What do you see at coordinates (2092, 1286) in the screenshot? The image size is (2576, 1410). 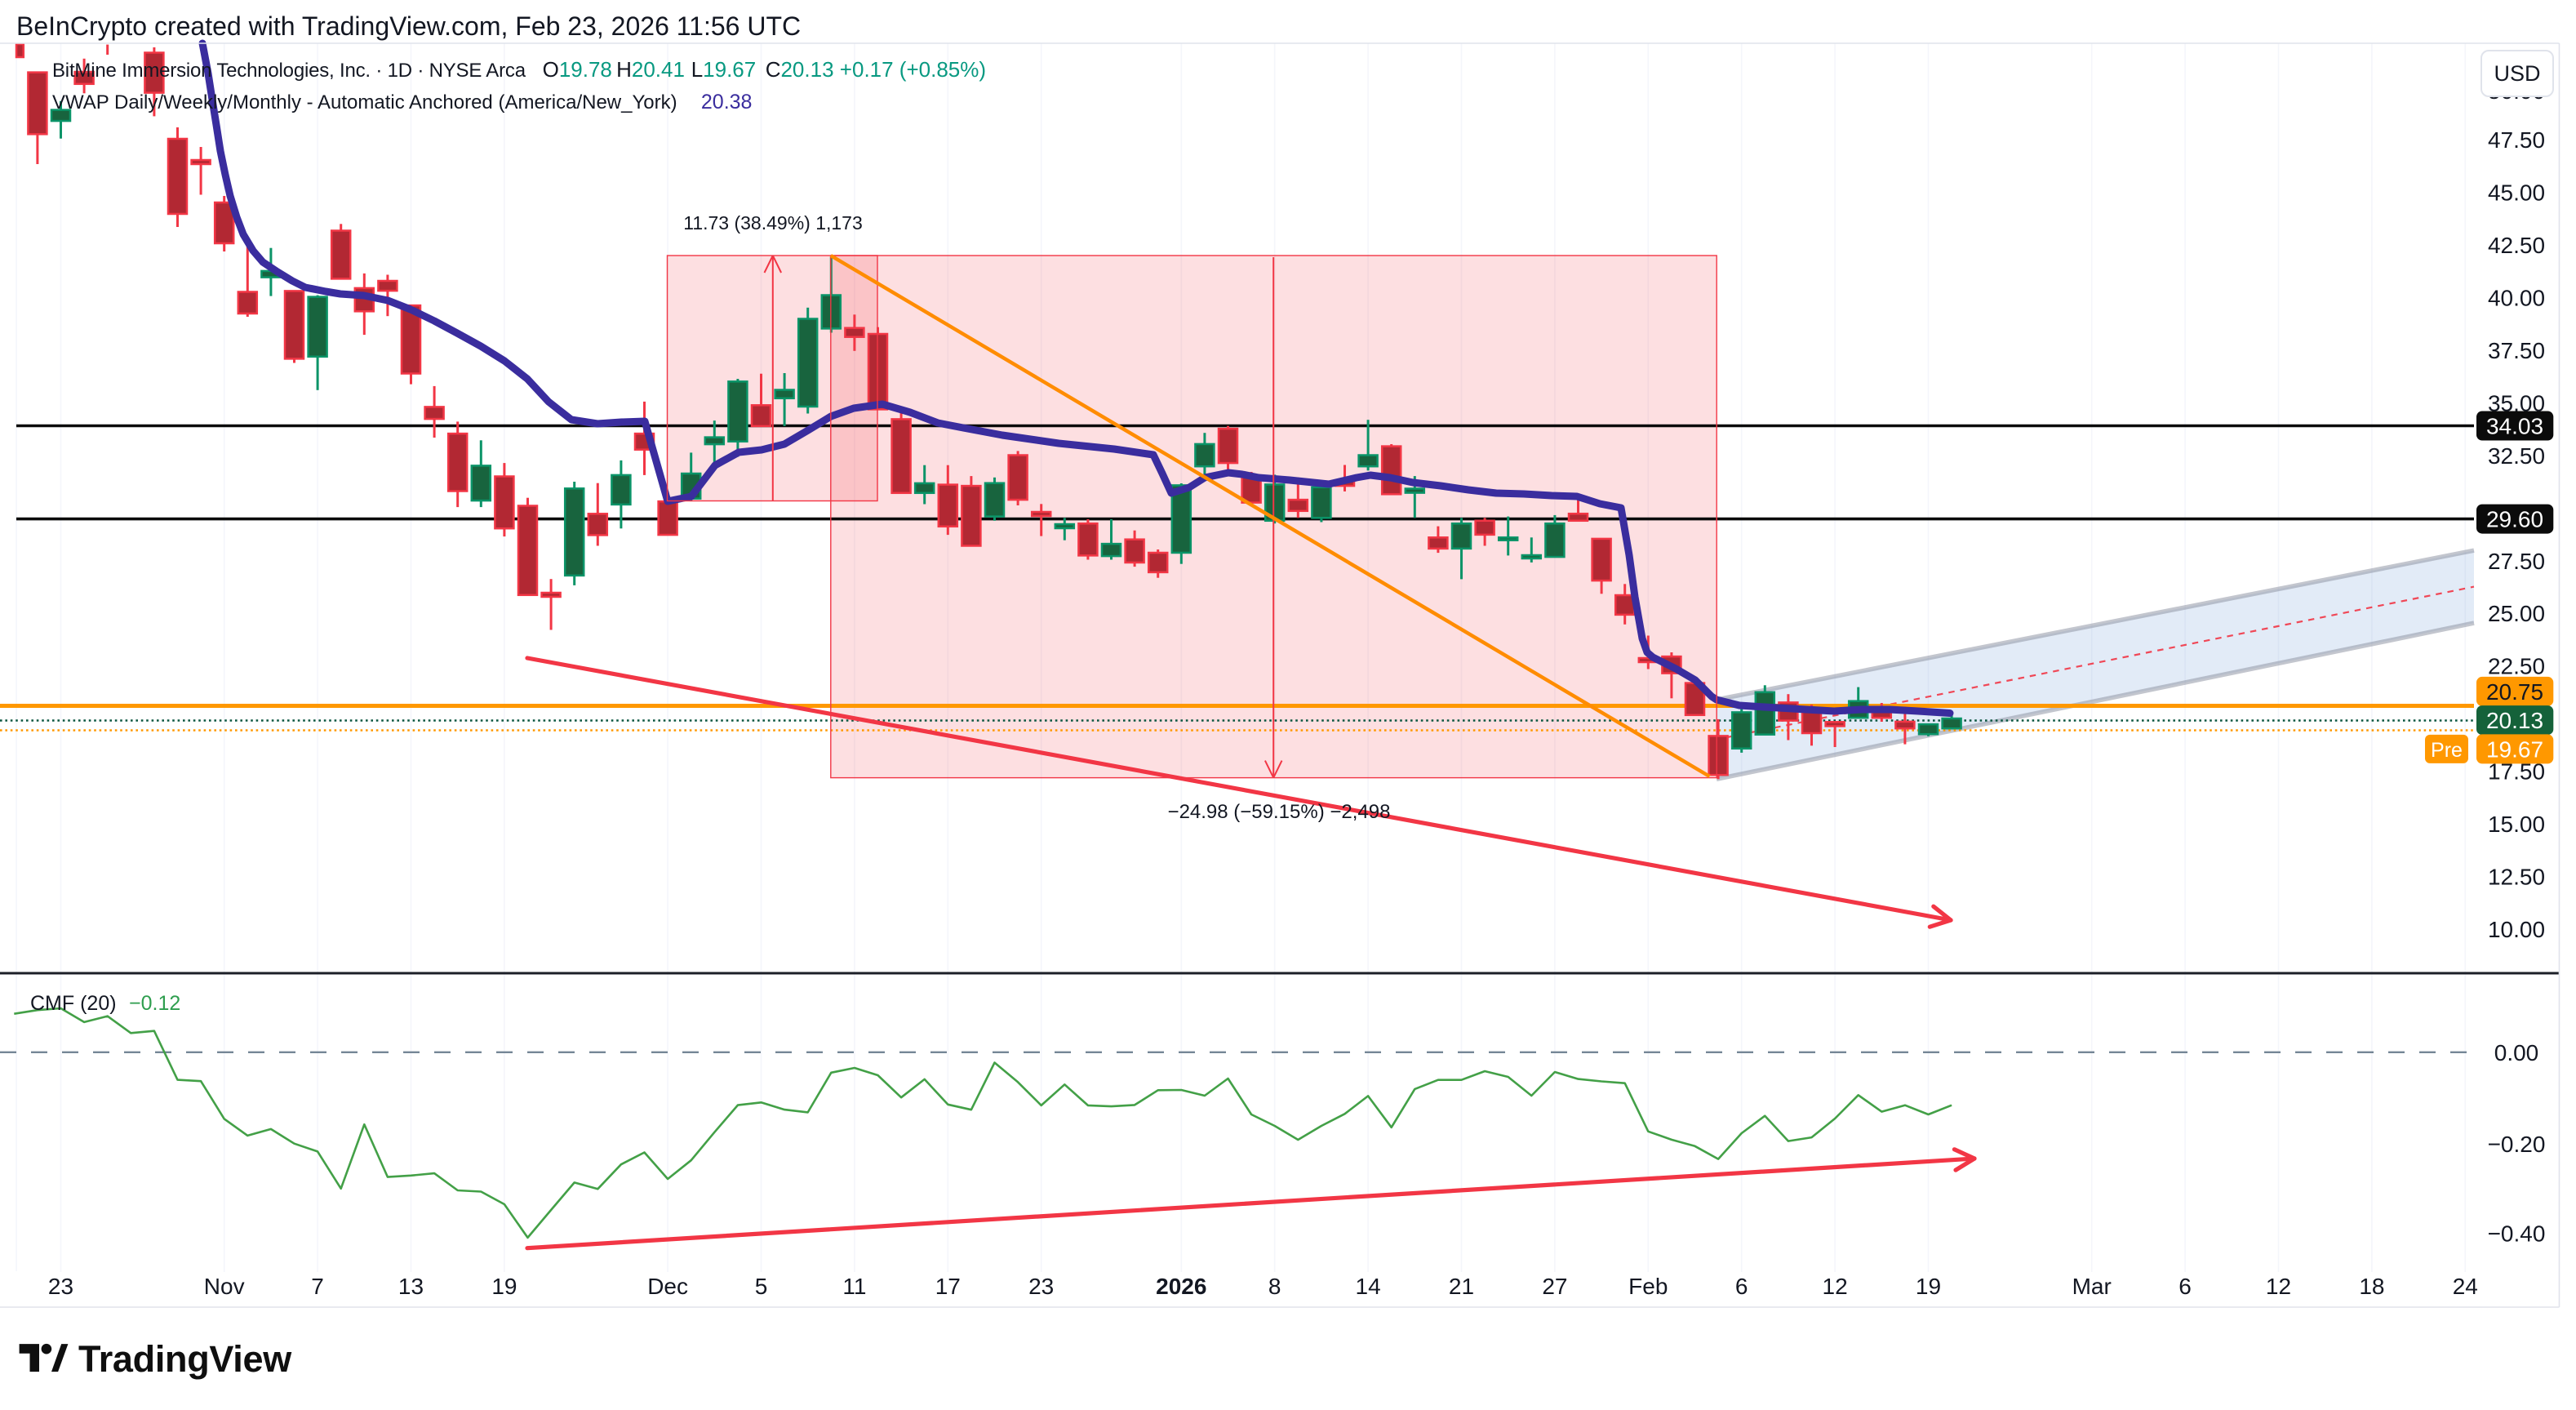 I see `svg-text: Mar` at bounding box center [2092, 1286].